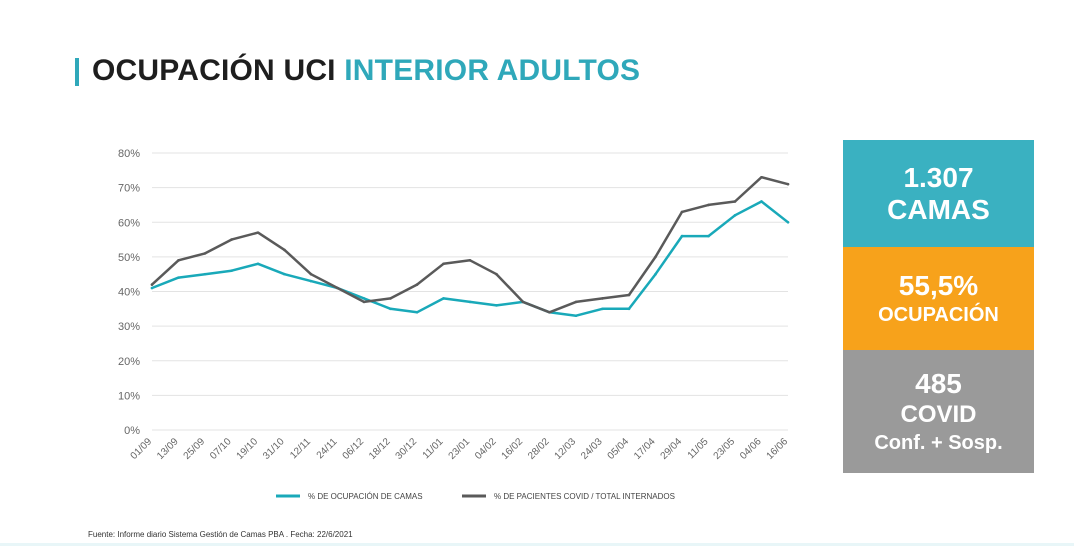  Describe the element at coordinates (539, 449) in the screenshot. I see `x-tick-label: 28/02` at that location.